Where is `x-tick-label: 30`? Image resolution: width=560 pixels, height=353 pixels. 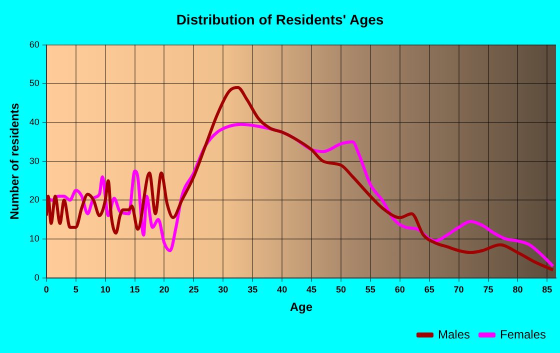 x-tick-label: 30 is located at coordinates (223, 289).